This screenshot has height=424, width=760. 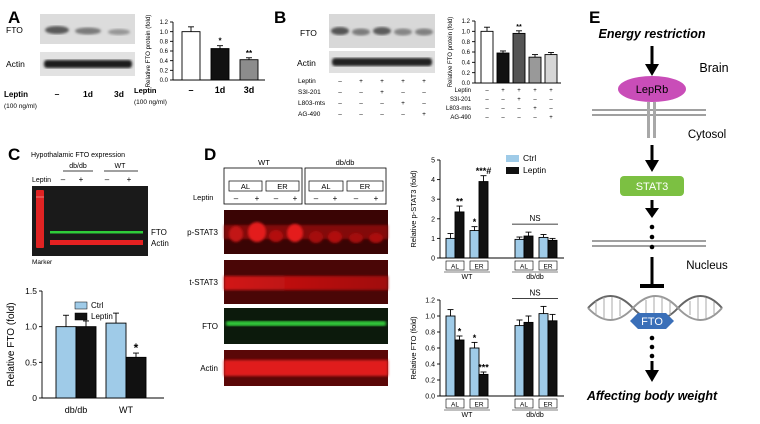 What do you see at coordinates (257, 198) in the screenshot?
I see `lane-sign-d-1: +` at bounding box center [257, 198].